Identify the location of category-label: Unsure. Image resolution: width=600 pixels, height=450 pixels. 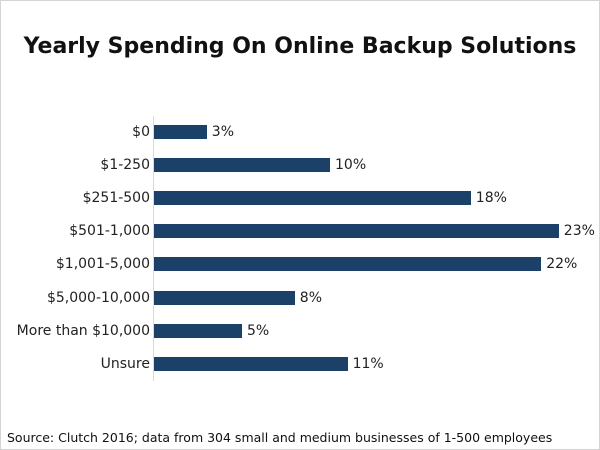
(125, 363).